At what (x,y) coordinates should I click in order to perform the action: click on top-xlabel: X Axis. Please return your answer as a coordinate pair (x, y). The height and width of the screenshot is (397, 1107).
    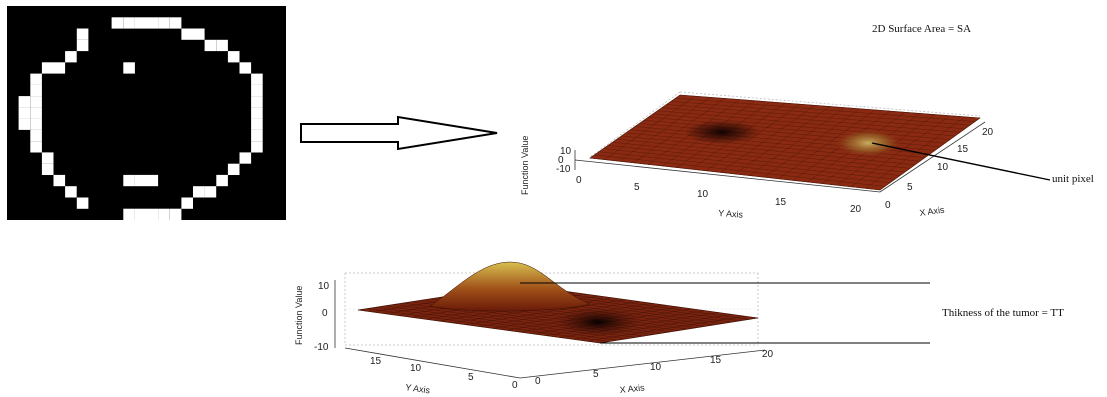
    Looking at the image, I should click on (932, 211).